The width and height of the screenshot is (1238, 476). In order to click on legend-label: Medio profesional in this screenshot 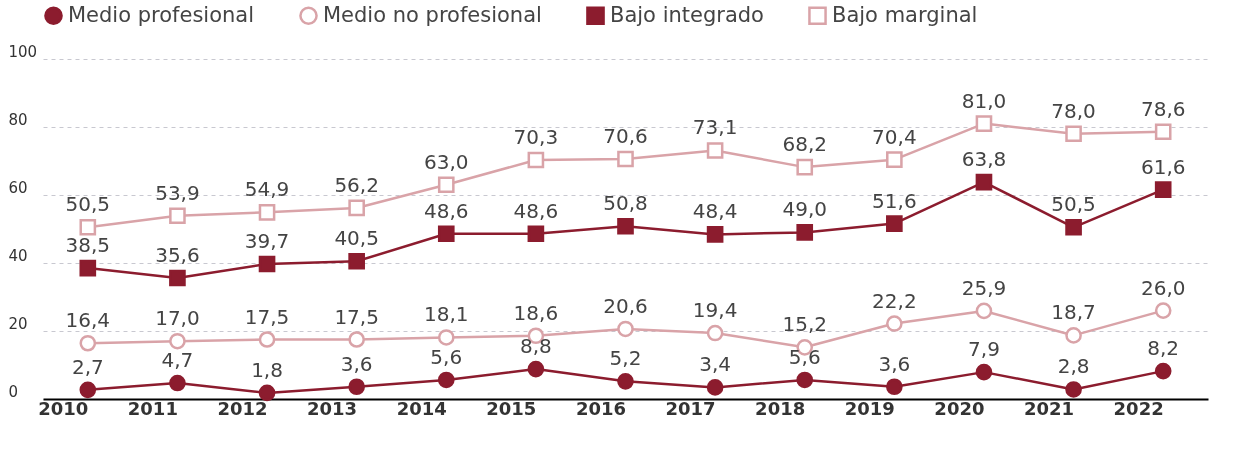, I will do `click(161, 14)`.